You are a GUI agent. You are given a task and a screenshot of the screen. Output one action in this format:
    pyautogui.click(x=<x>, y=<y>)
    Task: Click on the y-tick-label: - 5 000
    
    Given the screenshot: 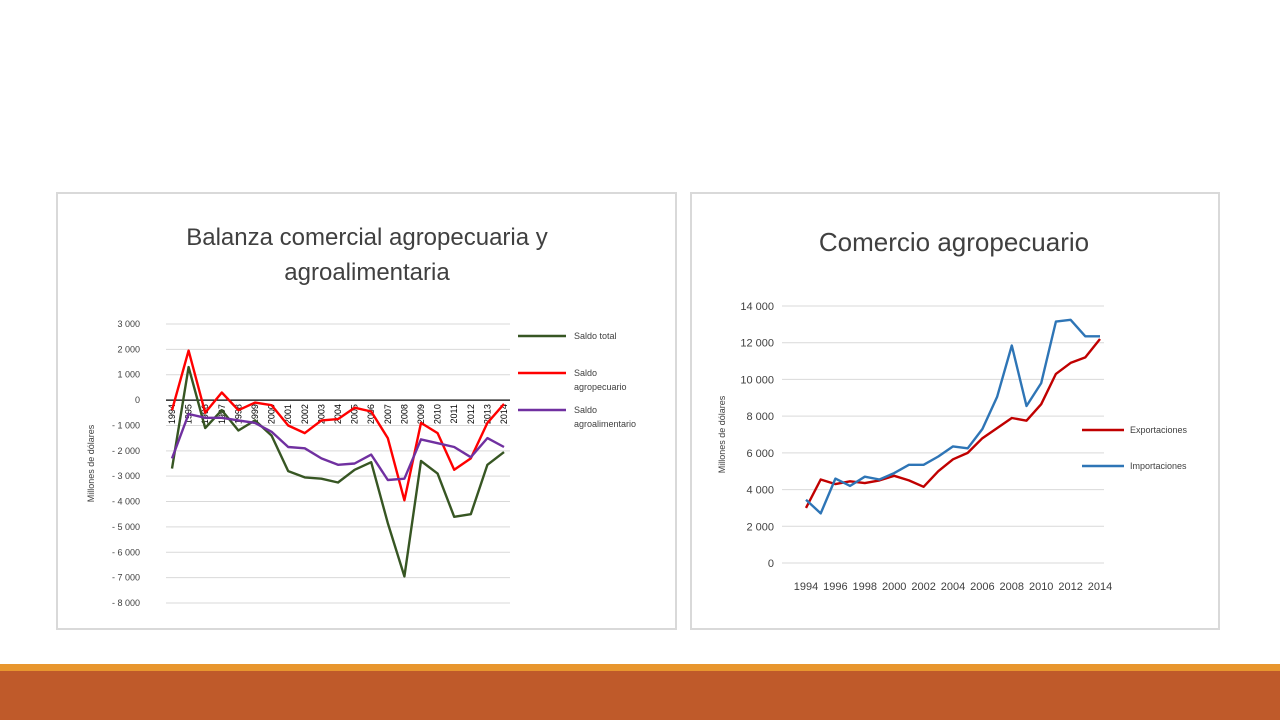 What is the action you would take?
    pyautogui.click(x=126, y=527)
    